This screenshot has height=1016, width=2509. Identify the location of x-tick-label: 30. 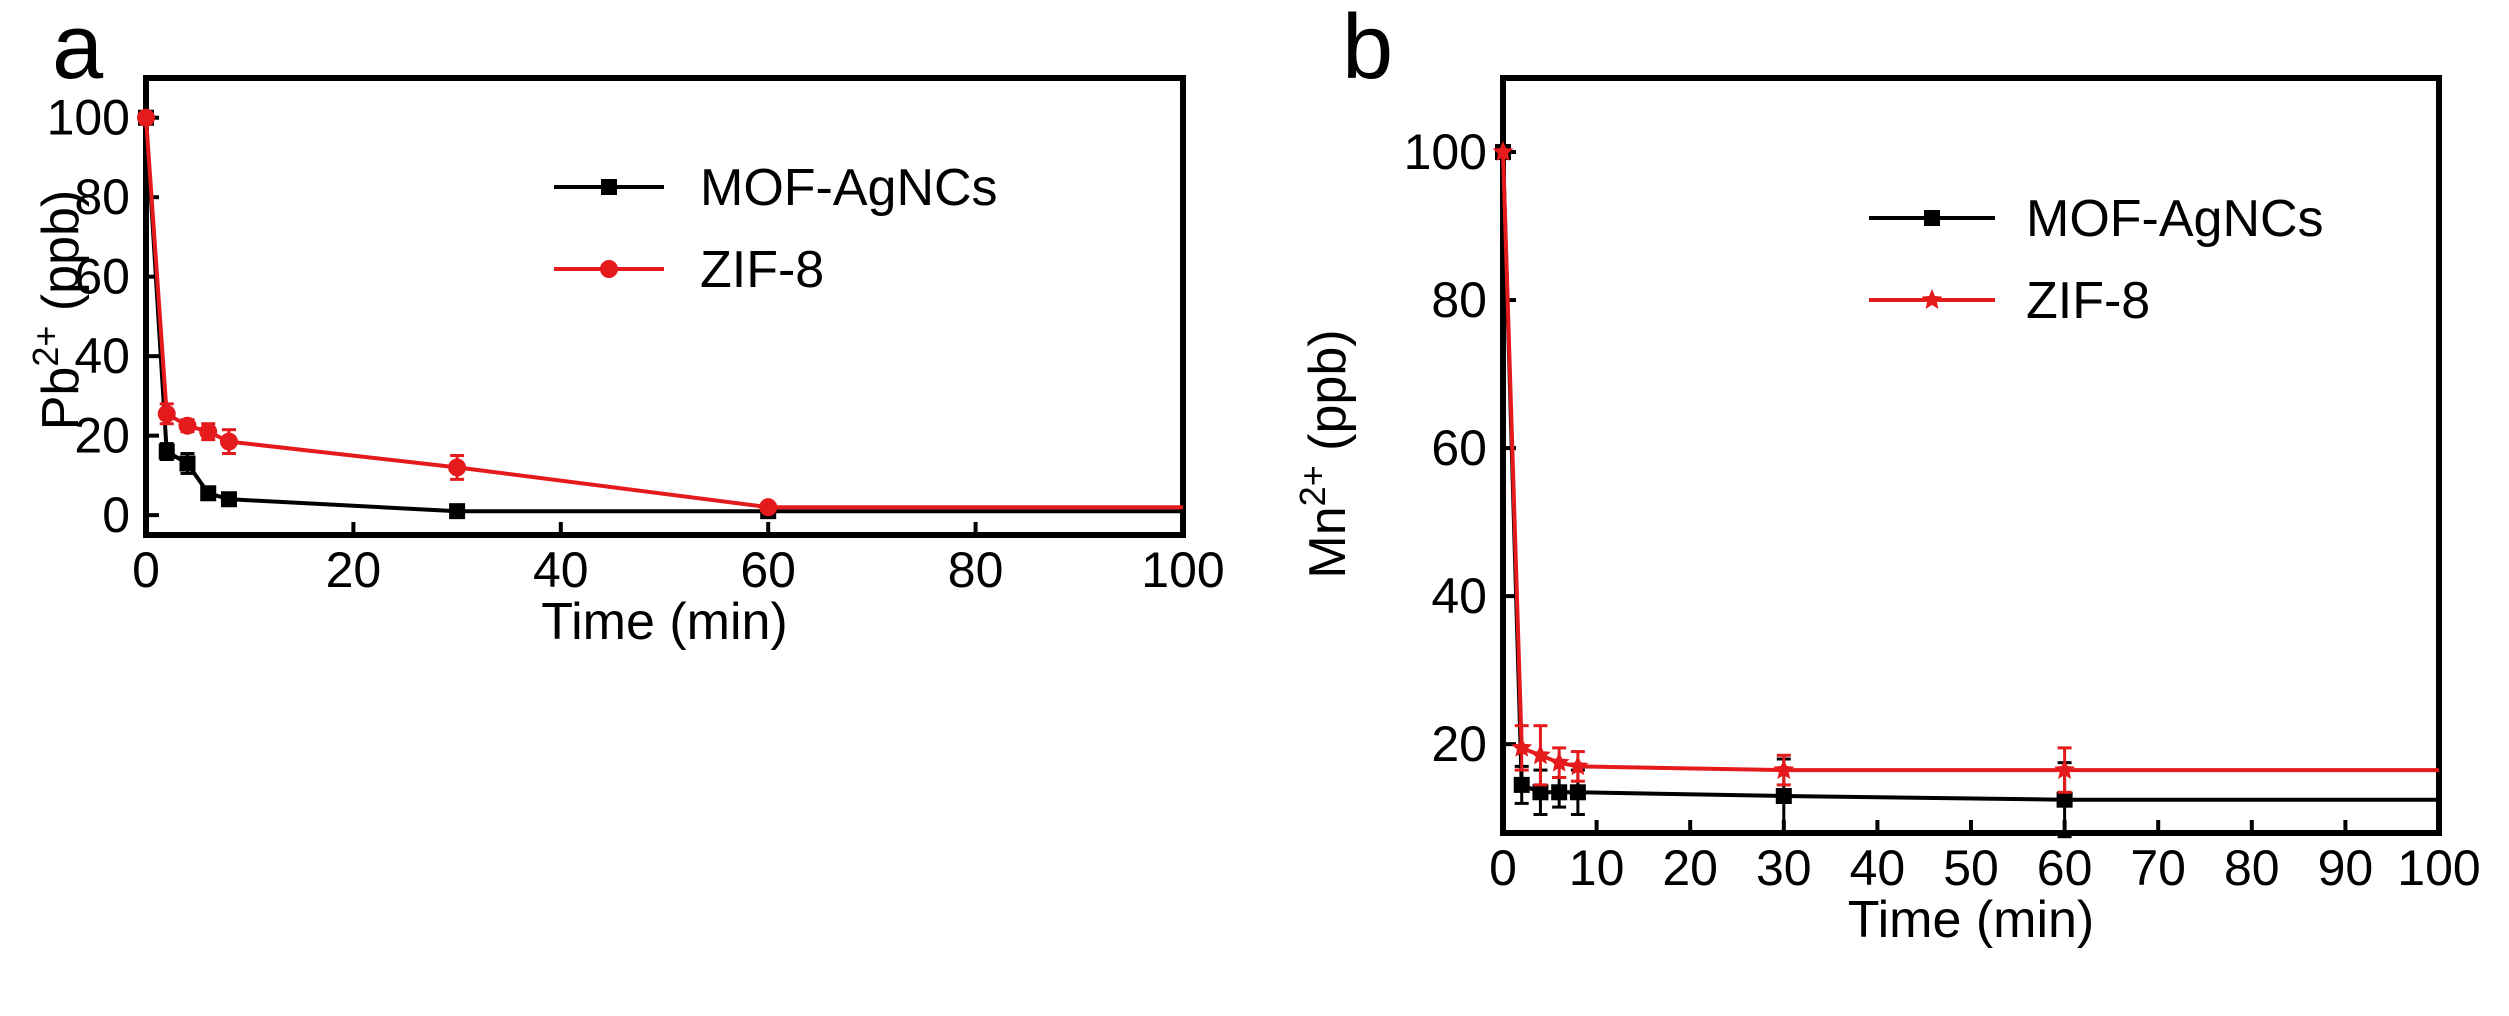
(1784, 868).